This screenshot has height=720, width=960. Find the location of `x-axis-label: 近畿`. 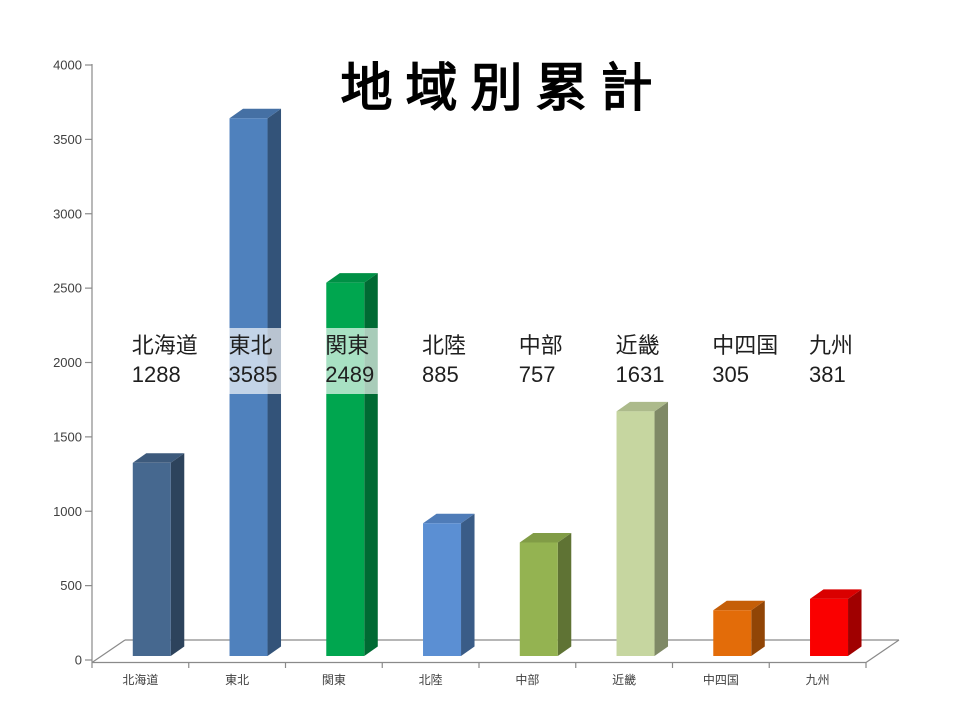

x-axis-label: 近畿 is located at coordinates (624, 680).